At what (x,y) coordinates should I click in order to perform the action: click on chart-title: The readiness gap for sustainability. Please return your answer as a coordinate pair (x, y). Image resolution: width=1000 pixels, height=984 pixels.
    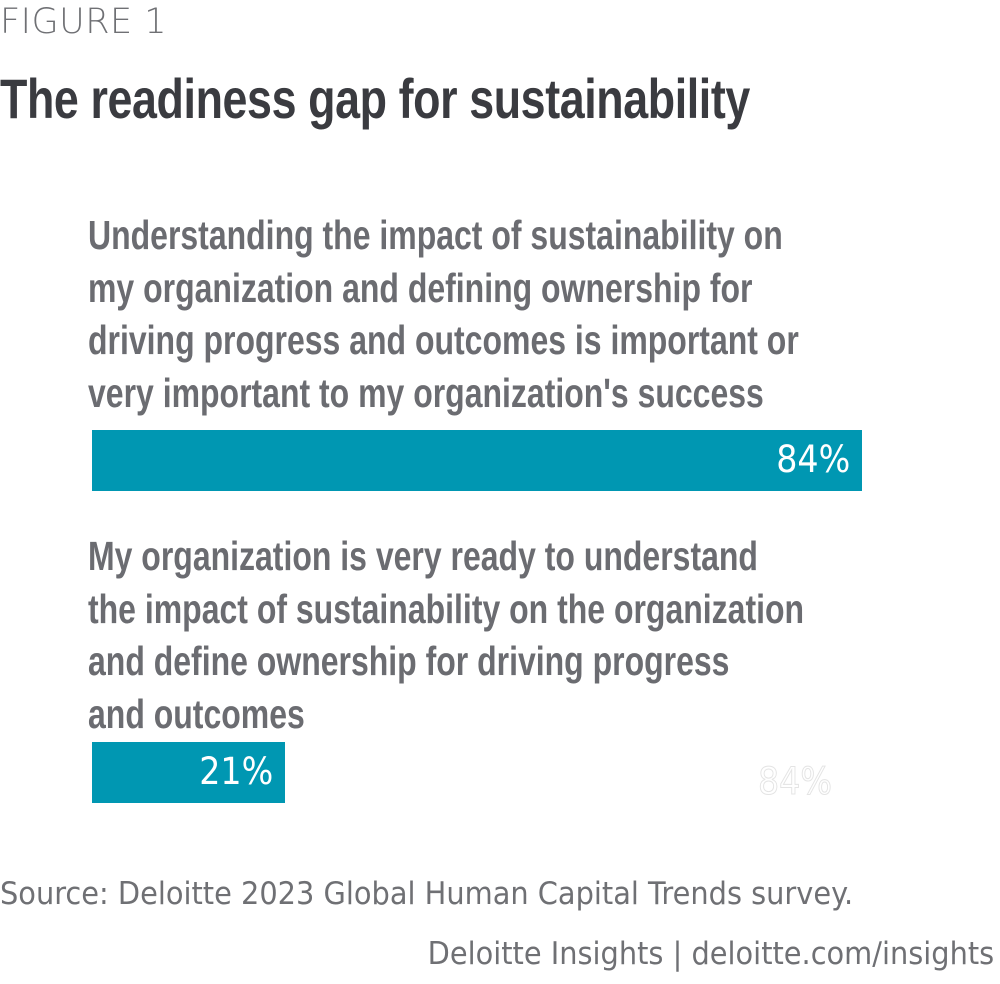
    Looking at the image, I should click on (375, 98).